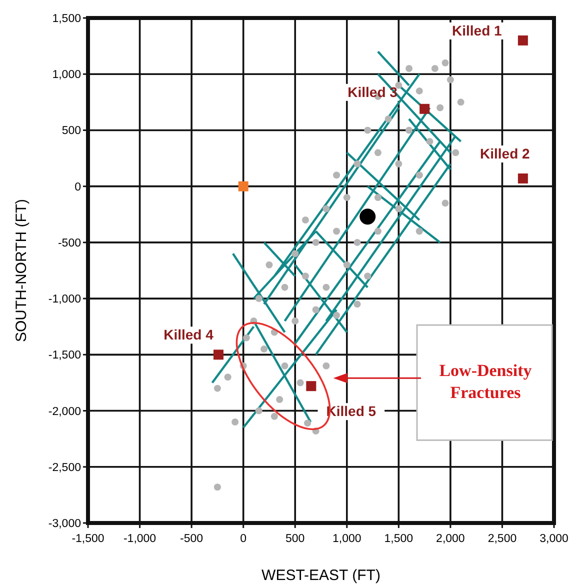 The image size is (576, 586). What do you see at coordinates (66, 19) in the screenshot?
I see `y-tick-label: 1,500` at bounding box center [66, 19].